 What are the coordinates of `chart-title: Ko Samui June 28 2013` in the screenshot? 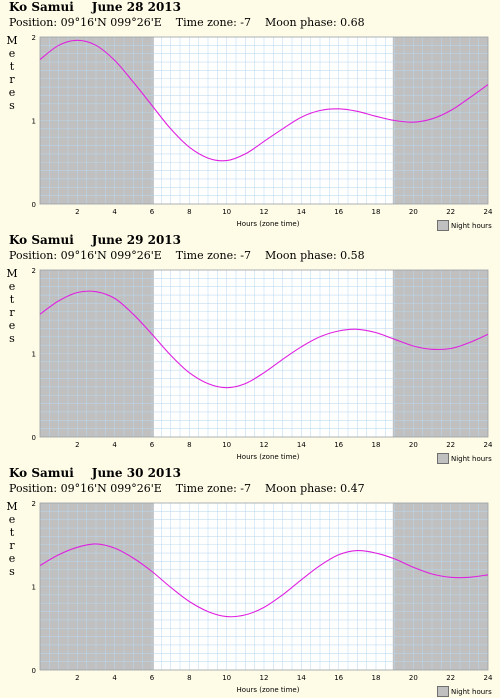 It's located at (95, 7).